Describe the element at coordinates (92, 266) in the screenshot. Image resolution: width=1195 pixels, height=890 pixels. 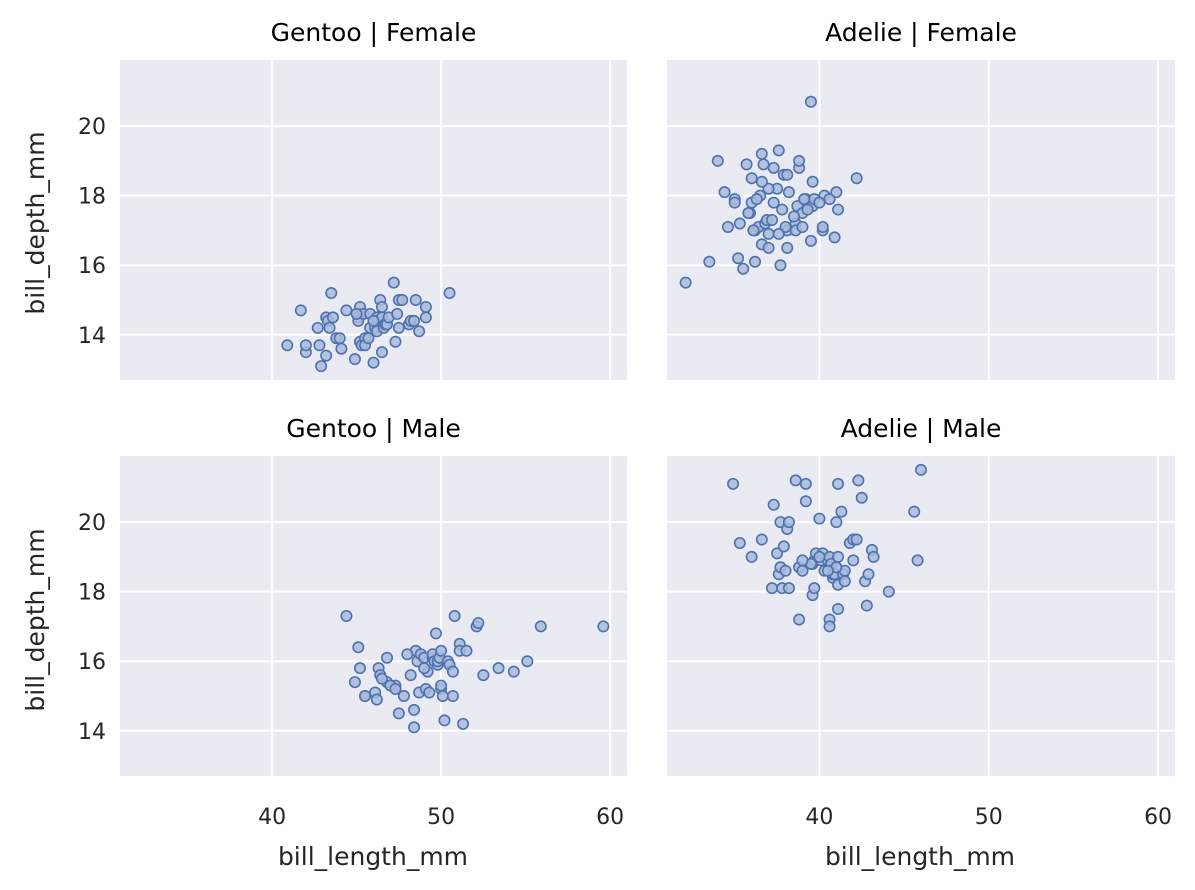
I see `y-tick-label: 16` at that location.